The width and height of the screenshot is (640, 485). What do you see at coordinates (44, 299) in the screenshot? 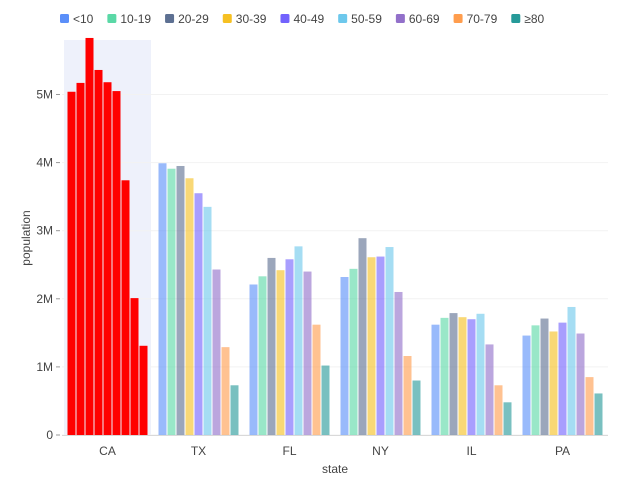
I see `y-tick-label: 2M` at bounding box center [44, 299].